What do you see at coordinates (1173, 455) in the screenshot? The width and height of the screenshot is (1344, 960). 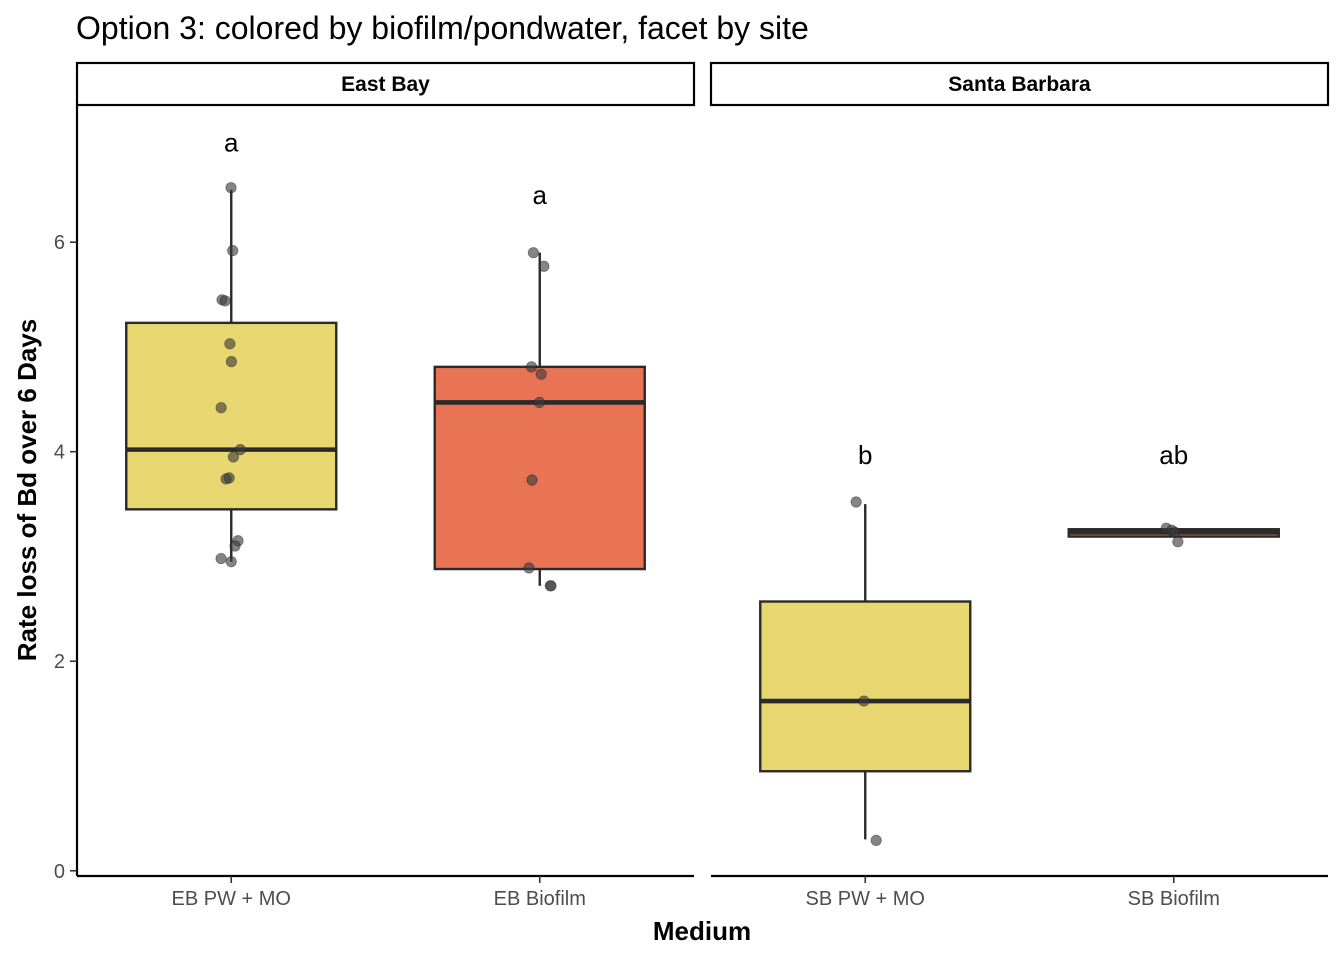 I see `significance-label: ab` at bounding box center [1173, 455].